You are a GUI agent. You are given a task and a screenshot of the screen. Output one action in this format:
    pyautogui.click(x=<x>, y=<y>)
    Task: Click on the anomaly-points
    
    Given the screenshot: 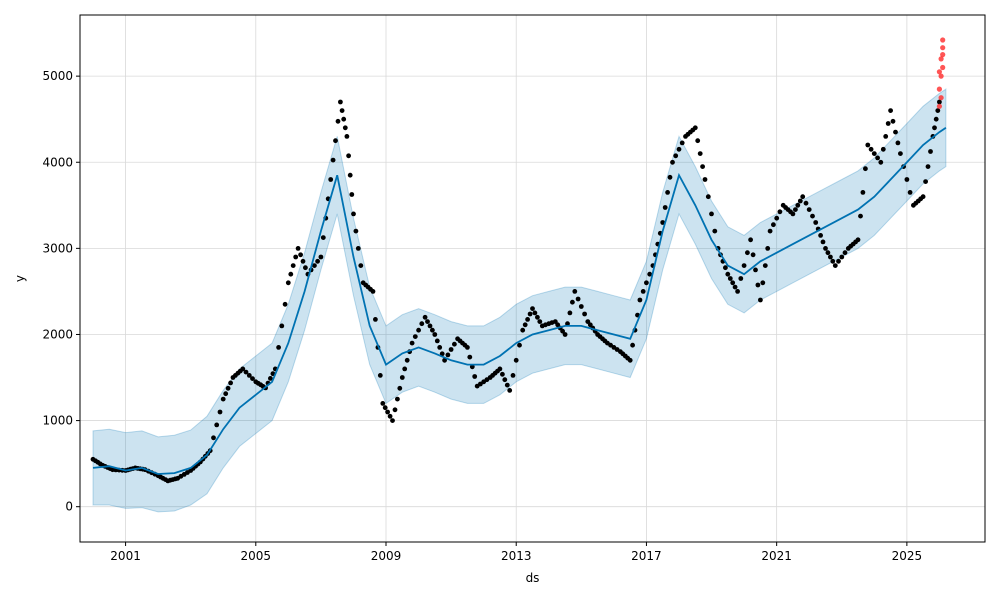 What is the action you would take?
    pyautogui.click(x=941, y=73)
    